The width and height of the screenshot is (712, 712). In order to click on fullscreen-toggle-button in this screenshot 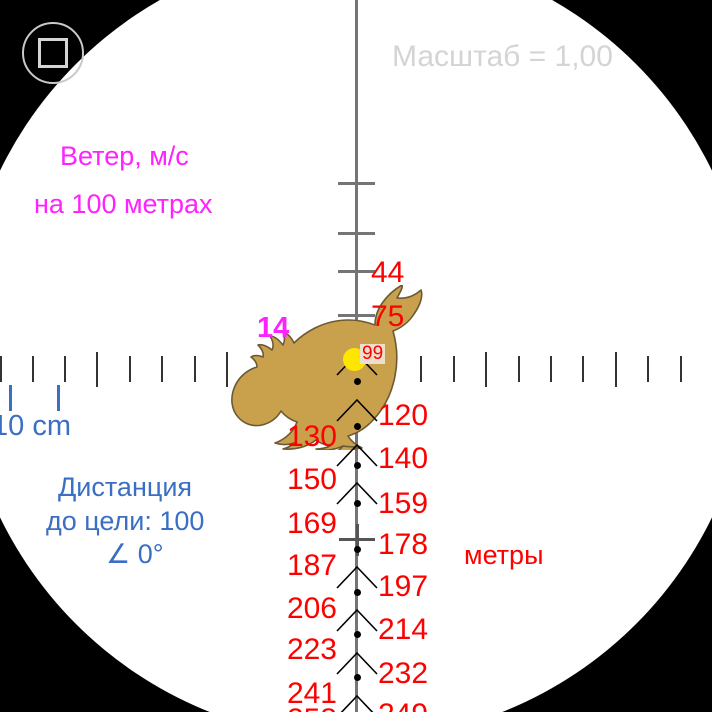, I will do `click(53, 53)`.